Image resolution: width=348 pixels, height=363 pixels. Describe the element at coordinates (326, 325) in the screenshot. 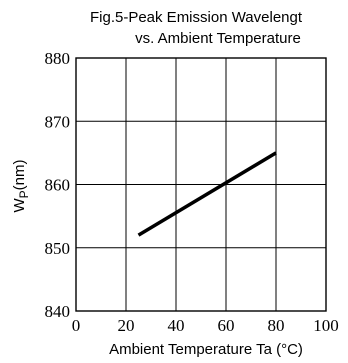

I see `x-tick-label: 100` at that location.